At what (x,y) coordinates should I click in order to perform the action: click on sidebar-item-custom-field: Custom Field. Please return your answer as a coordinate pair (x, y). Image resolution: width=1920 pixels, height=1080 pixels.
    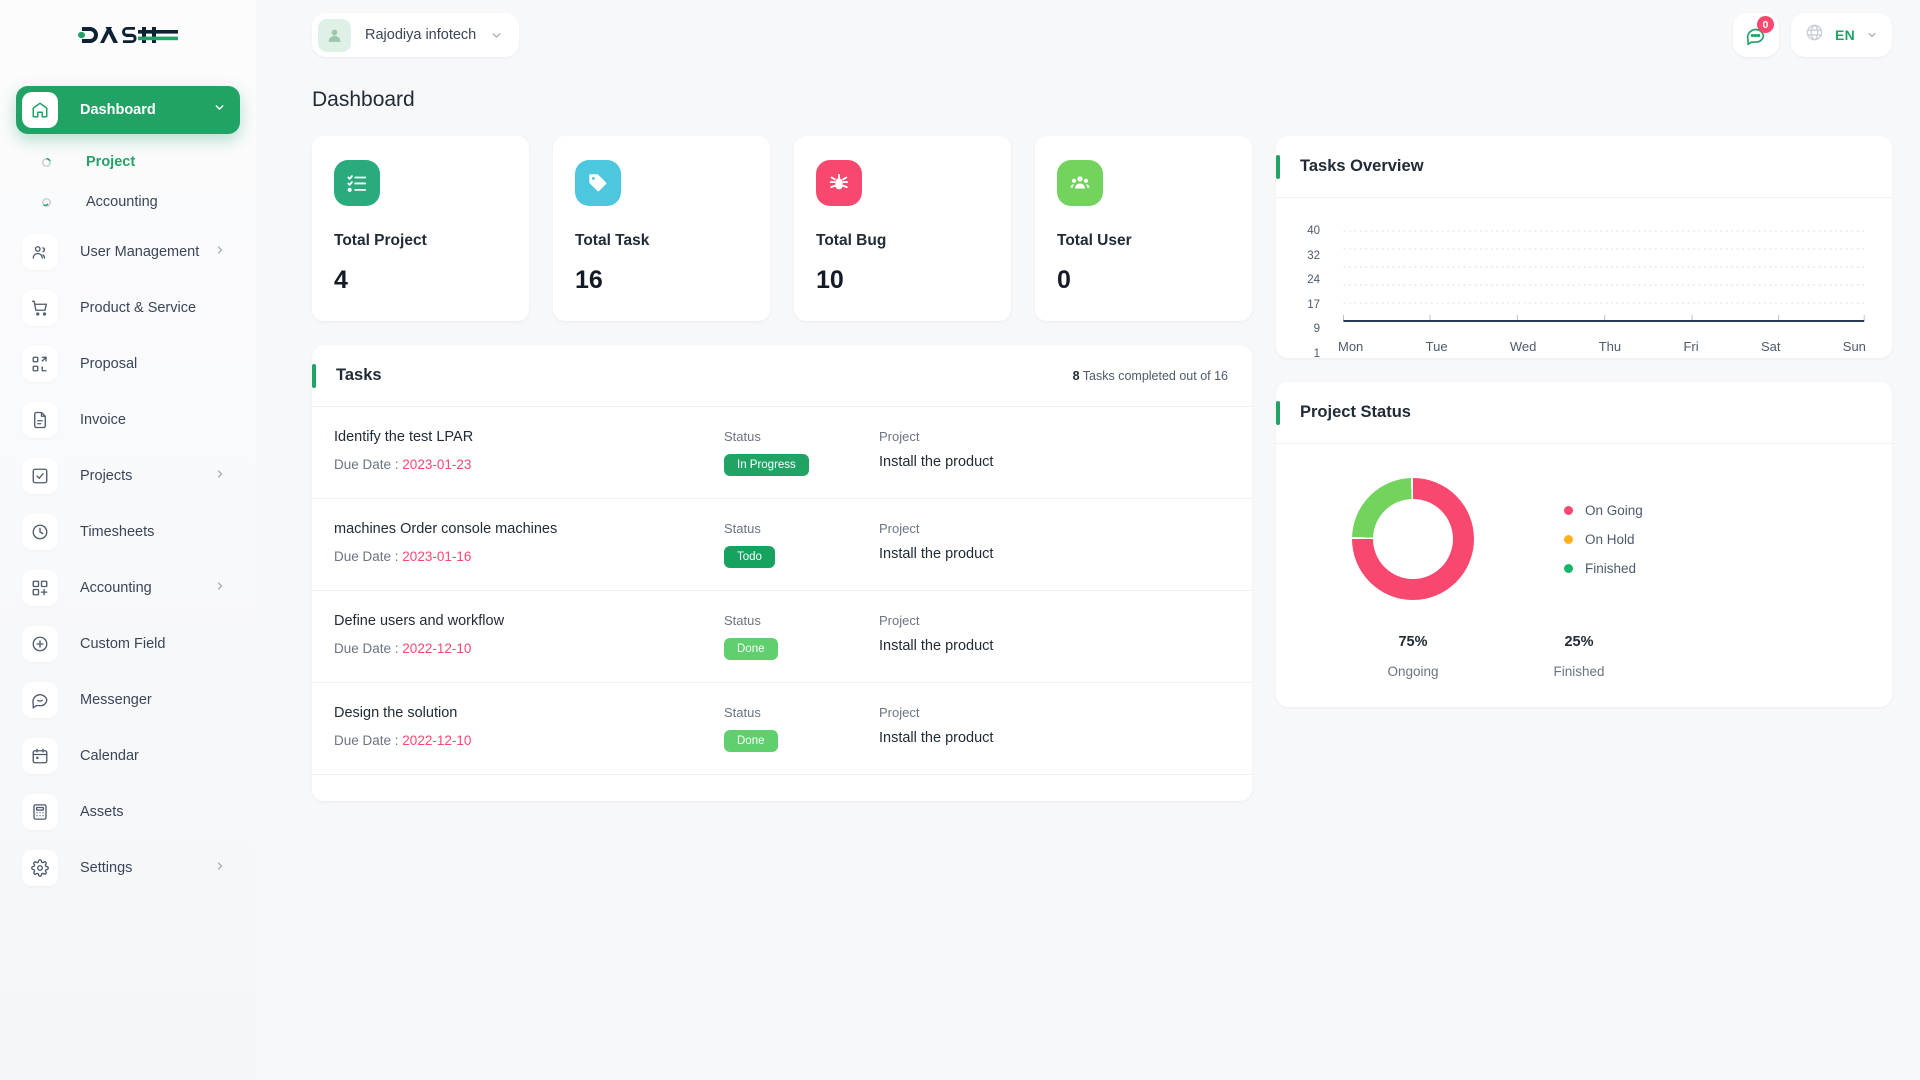
    Looking at the image, I should click on (128, 644).